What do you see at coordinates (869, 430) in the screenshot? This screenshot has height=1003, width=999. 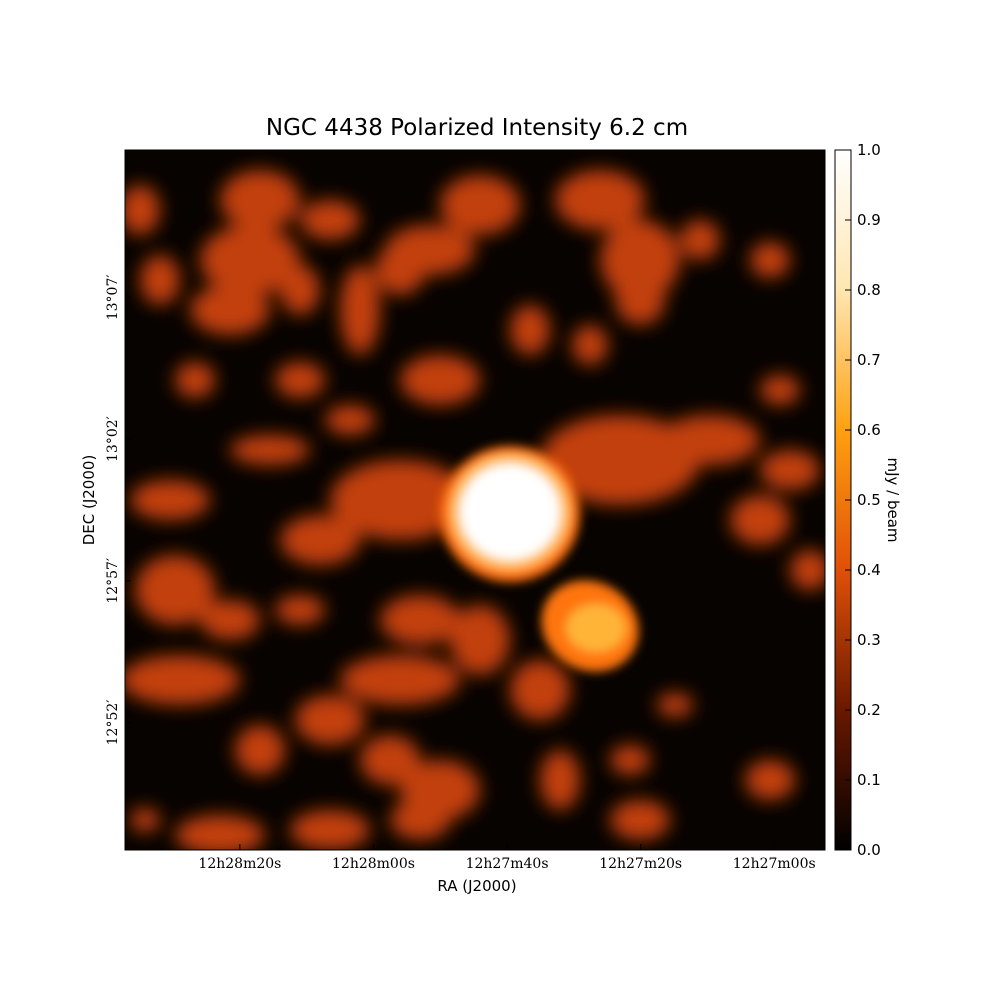 I see `colorbar-tick-label: 0.6` at bounding box center [869, 430].